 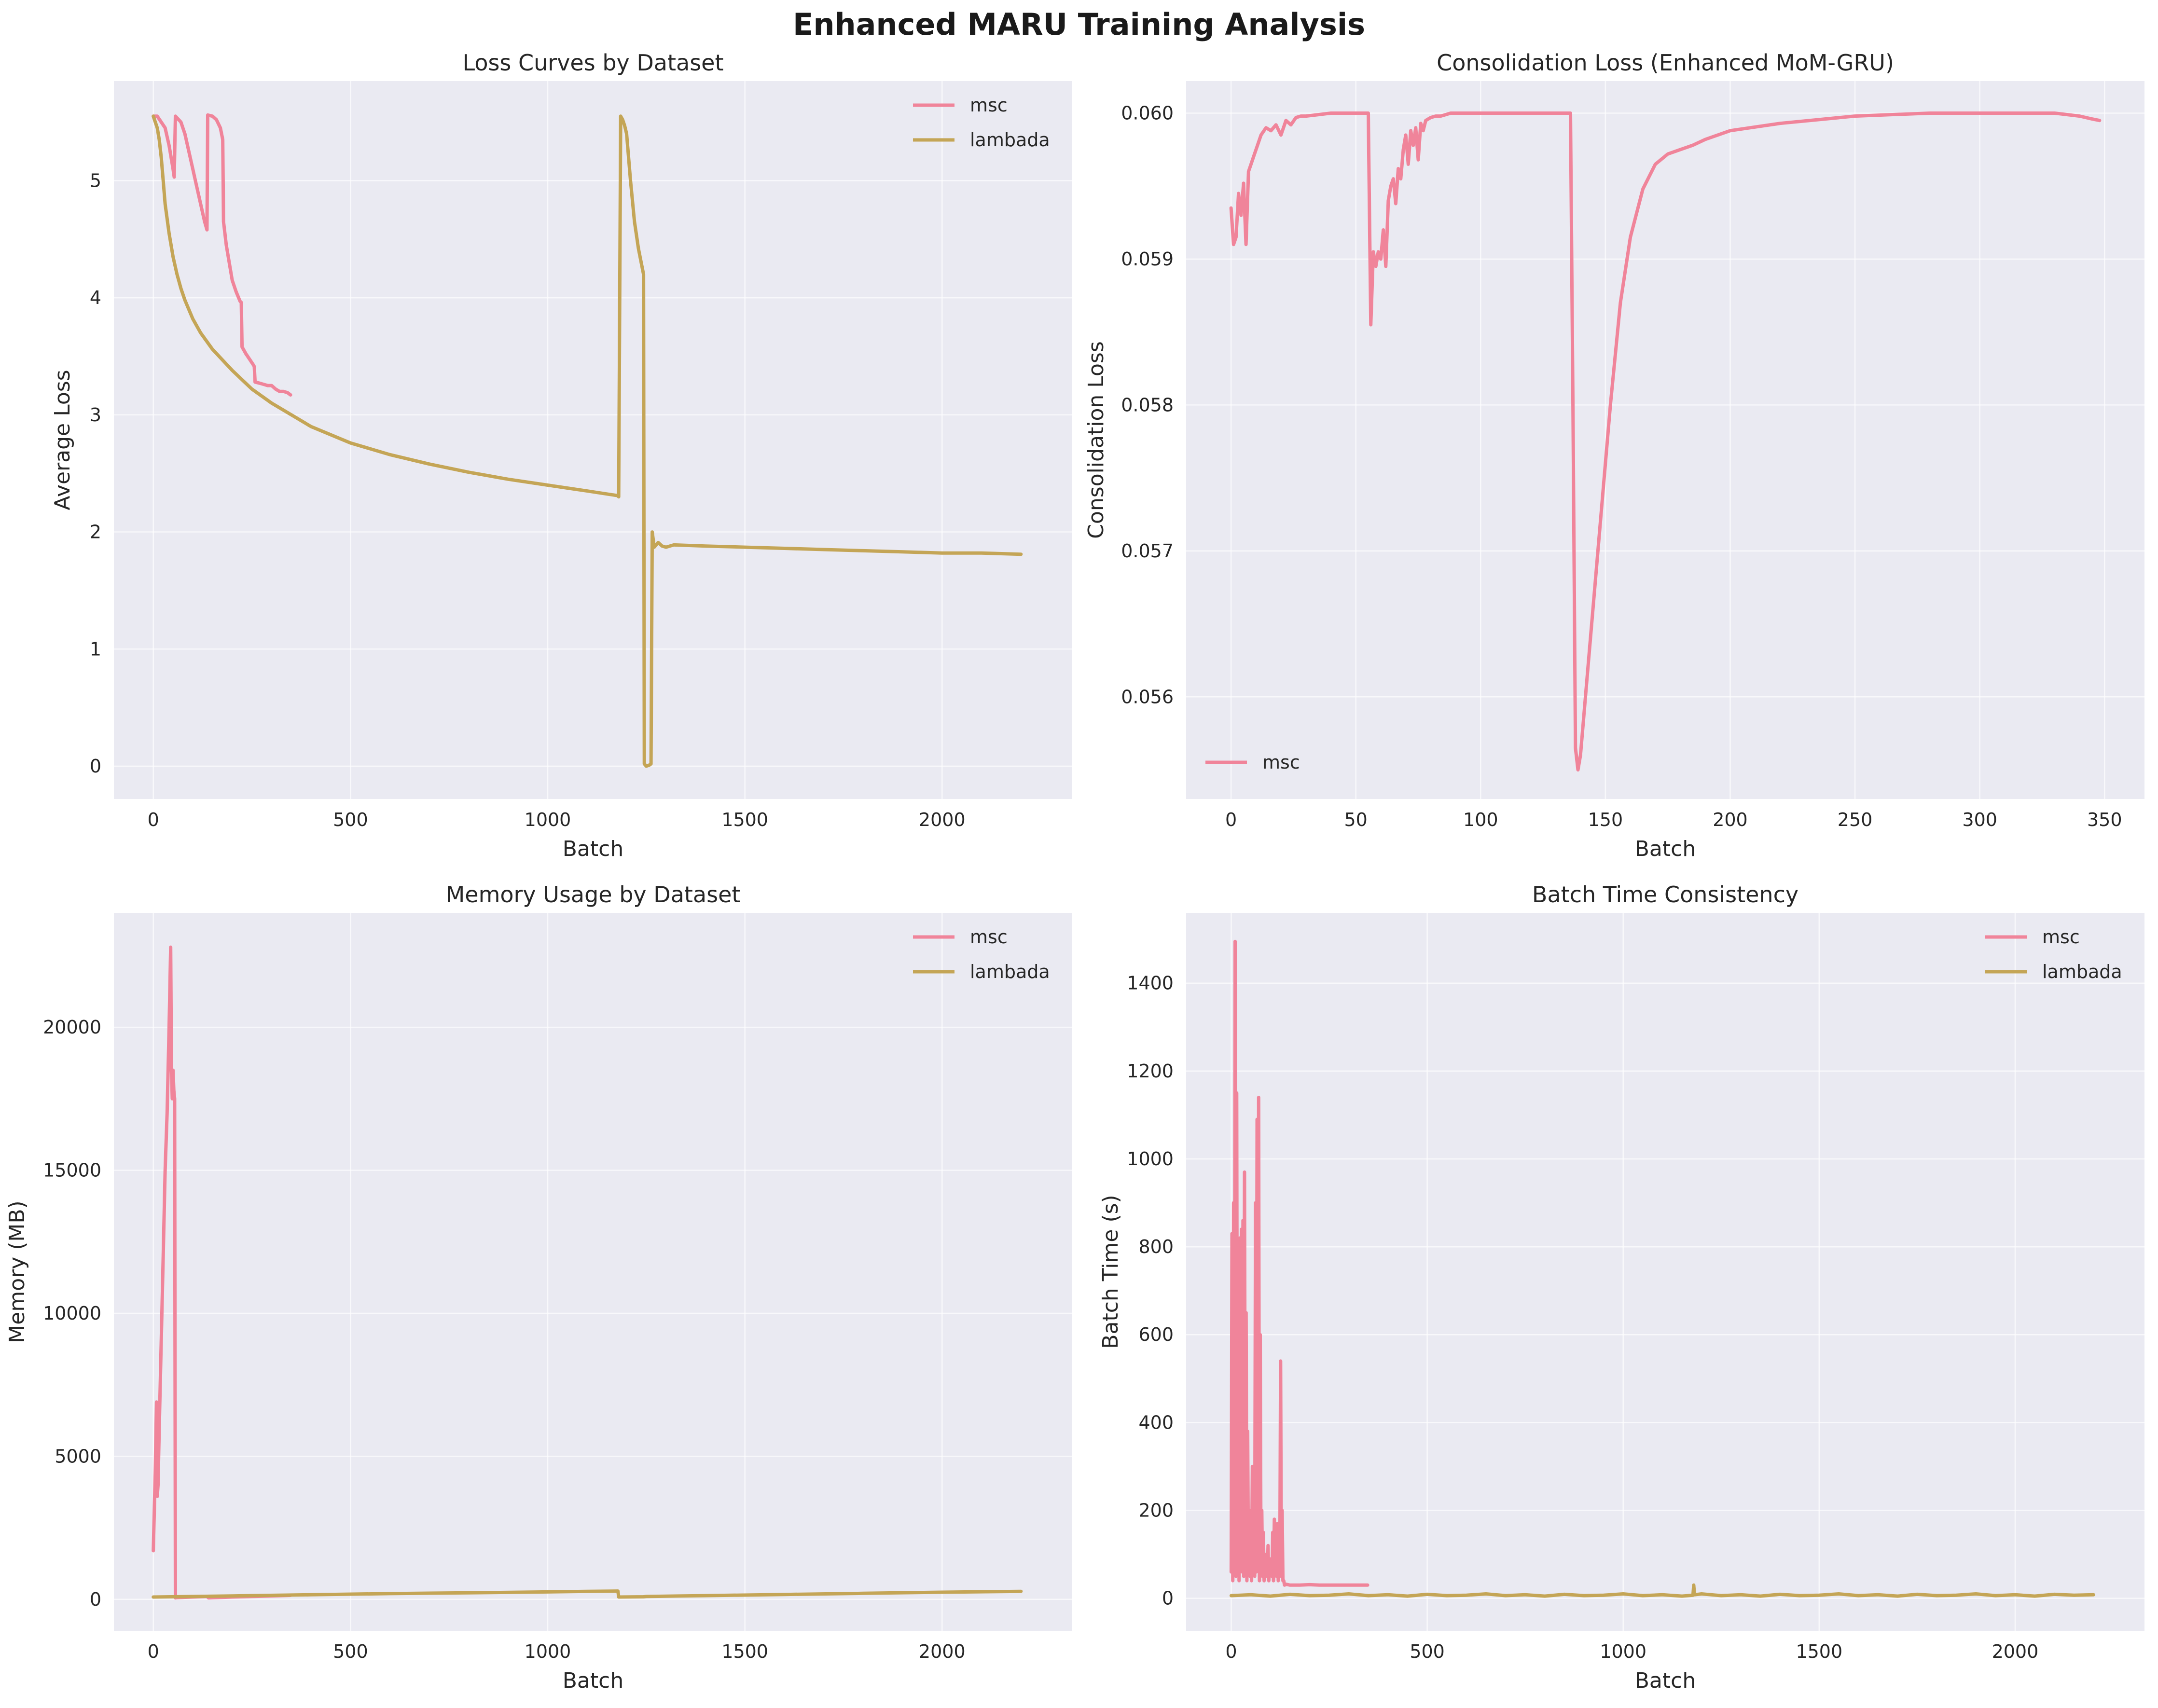 I want to click on figure-title: Enhanced MARU Training Analysis, so click(x=1079, y=24).